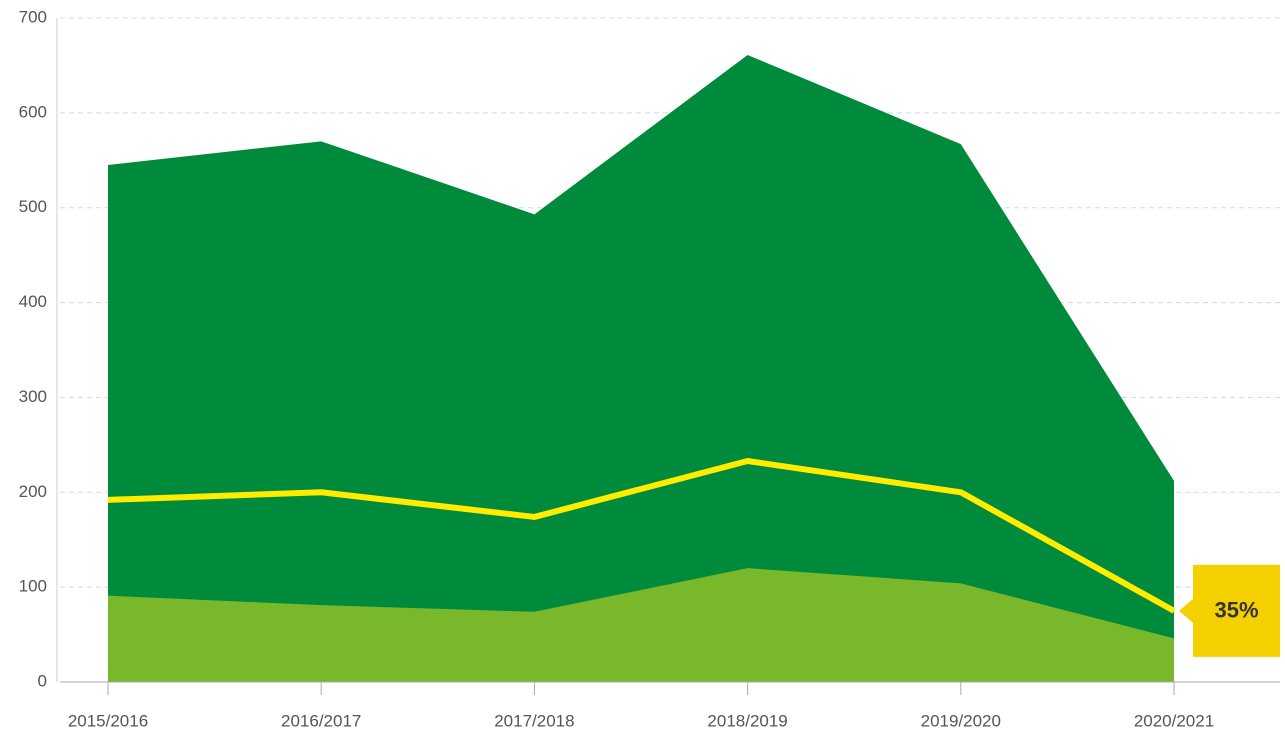 The height and width of the screenshot is (742, 1285). I want to click on y-tick-label: 700, so click(33, 16).